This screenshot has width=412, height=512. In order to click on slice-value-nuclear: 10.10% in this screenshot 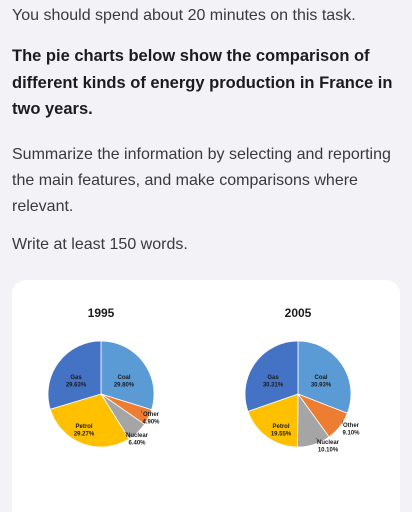, I will do `click(328, 451)`.